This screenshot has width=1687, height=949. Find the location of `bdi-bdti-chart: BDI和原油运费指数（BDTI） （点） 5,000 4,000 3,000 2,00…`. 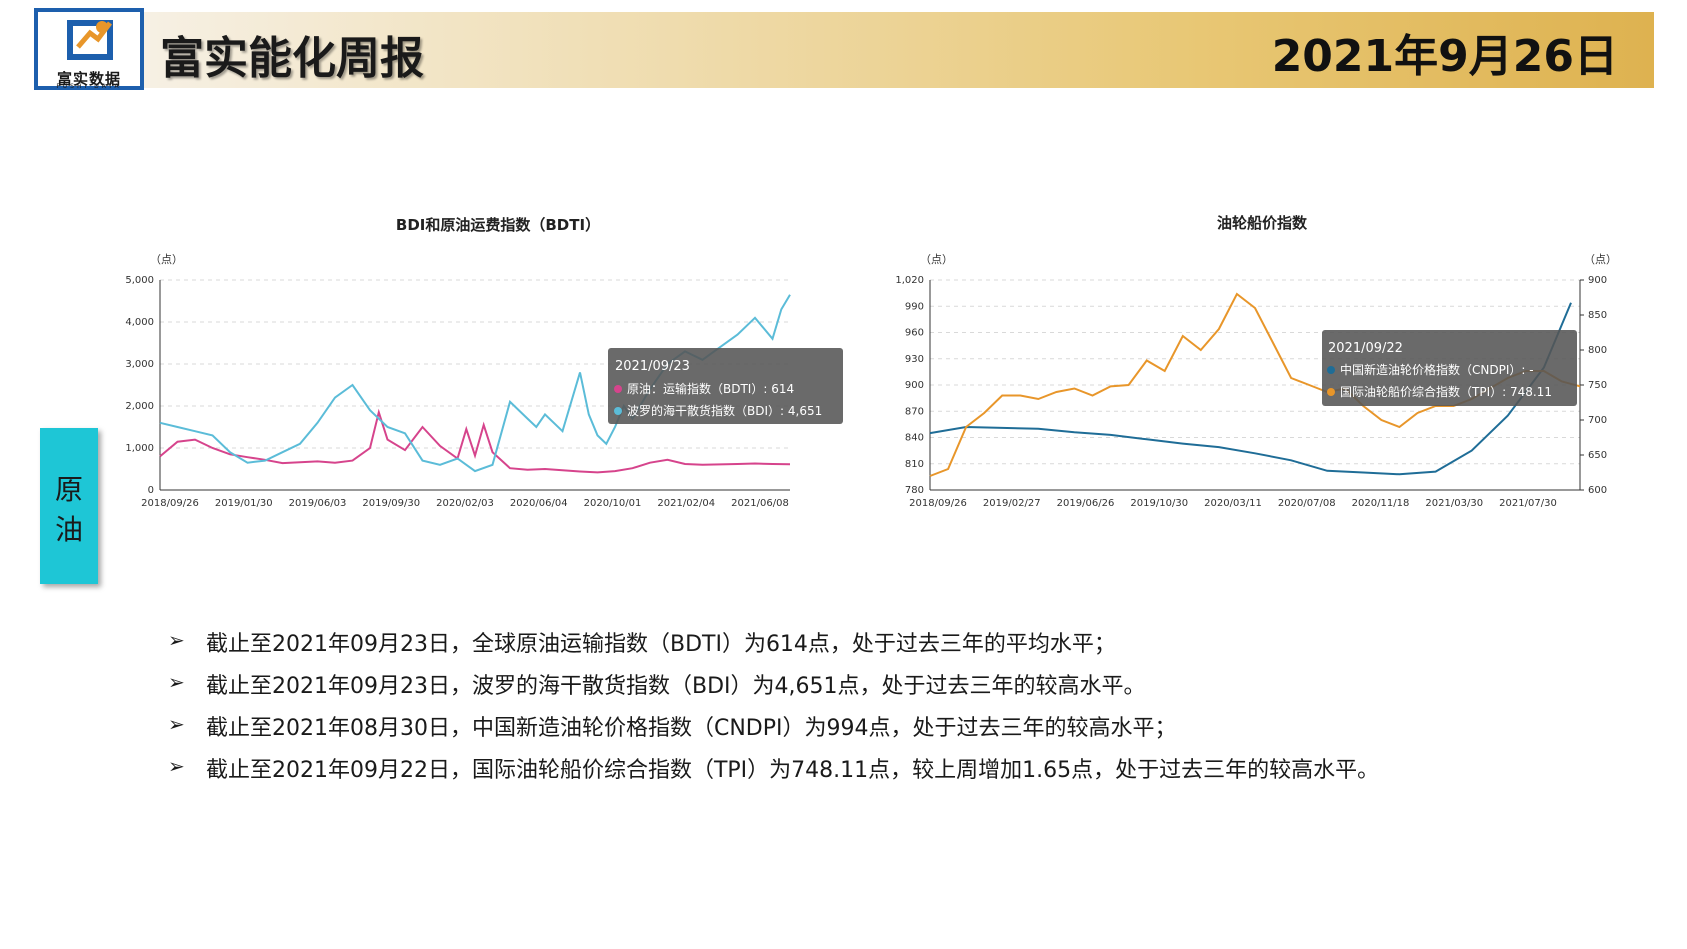

bdi-bdti-chart: BDI和原油运费指数（BDTI） （点） 5,000 4,000 3,000 2,00… is located at coordinates (484, 362).